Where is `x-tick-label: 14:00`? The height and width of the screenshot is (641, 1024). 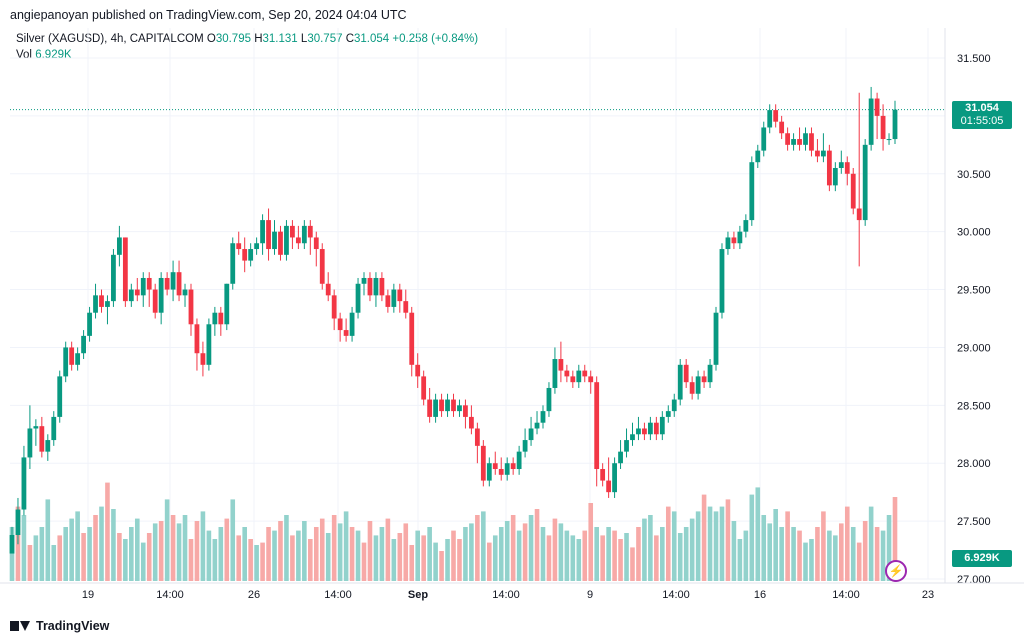
x-tick-label: 14:00 is located at coordinates (846, 595).